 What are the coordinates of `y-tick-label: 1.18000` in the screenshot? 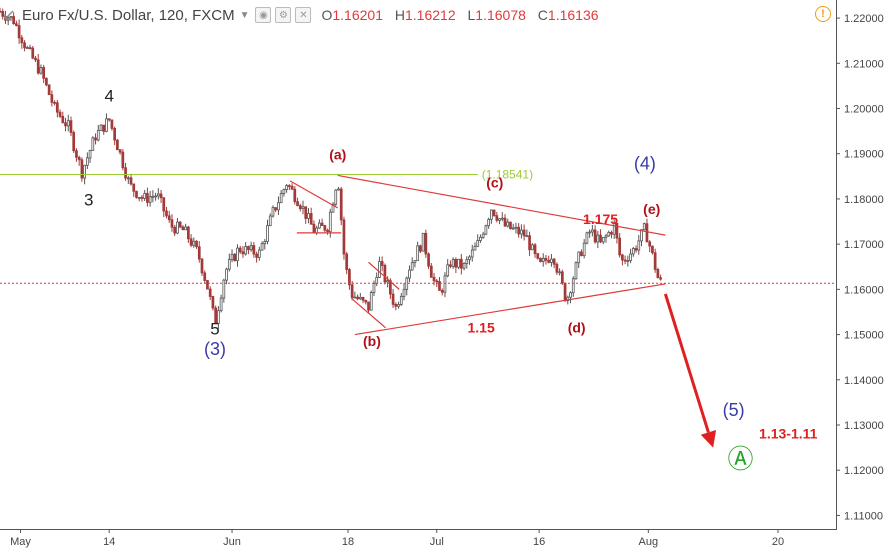 It's located at (864, 200).